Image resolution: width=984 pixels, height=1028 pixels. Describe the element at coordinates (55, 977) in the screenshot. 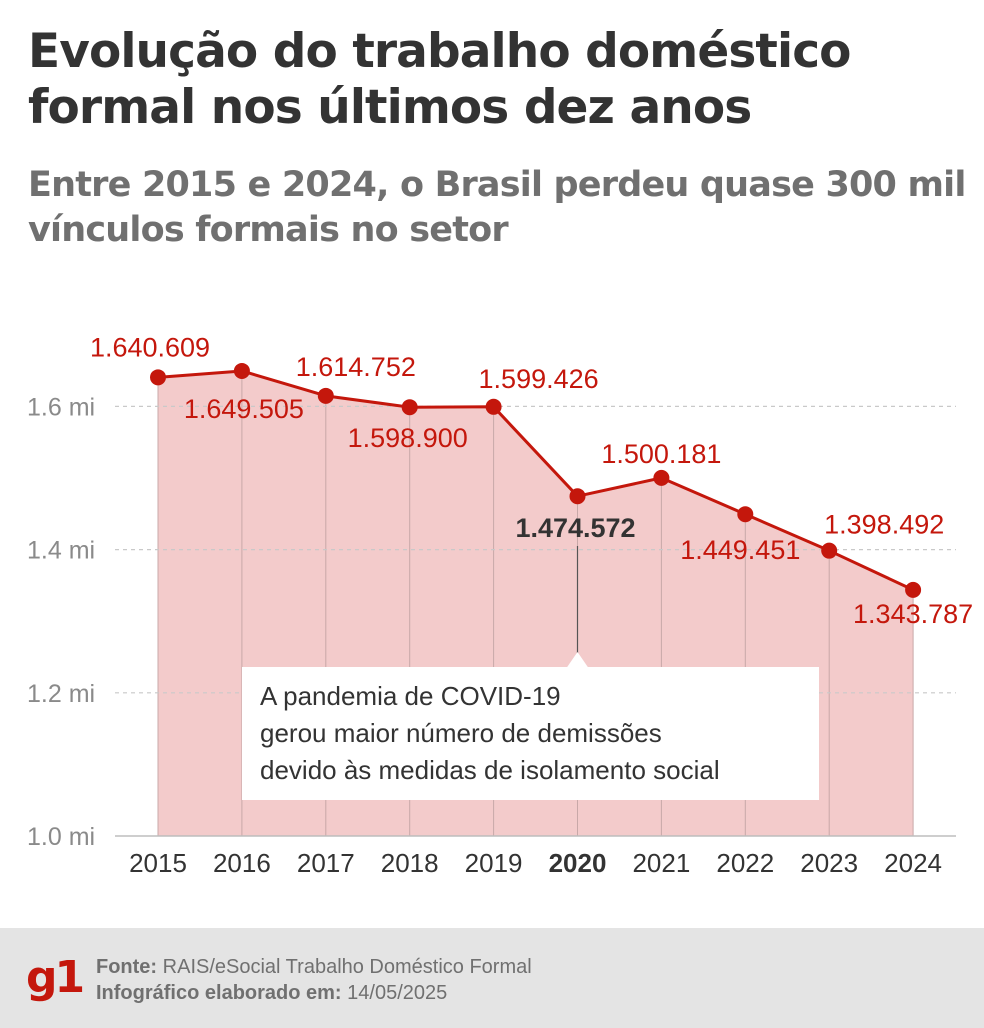

I see `g1-logo: g1` at that location.